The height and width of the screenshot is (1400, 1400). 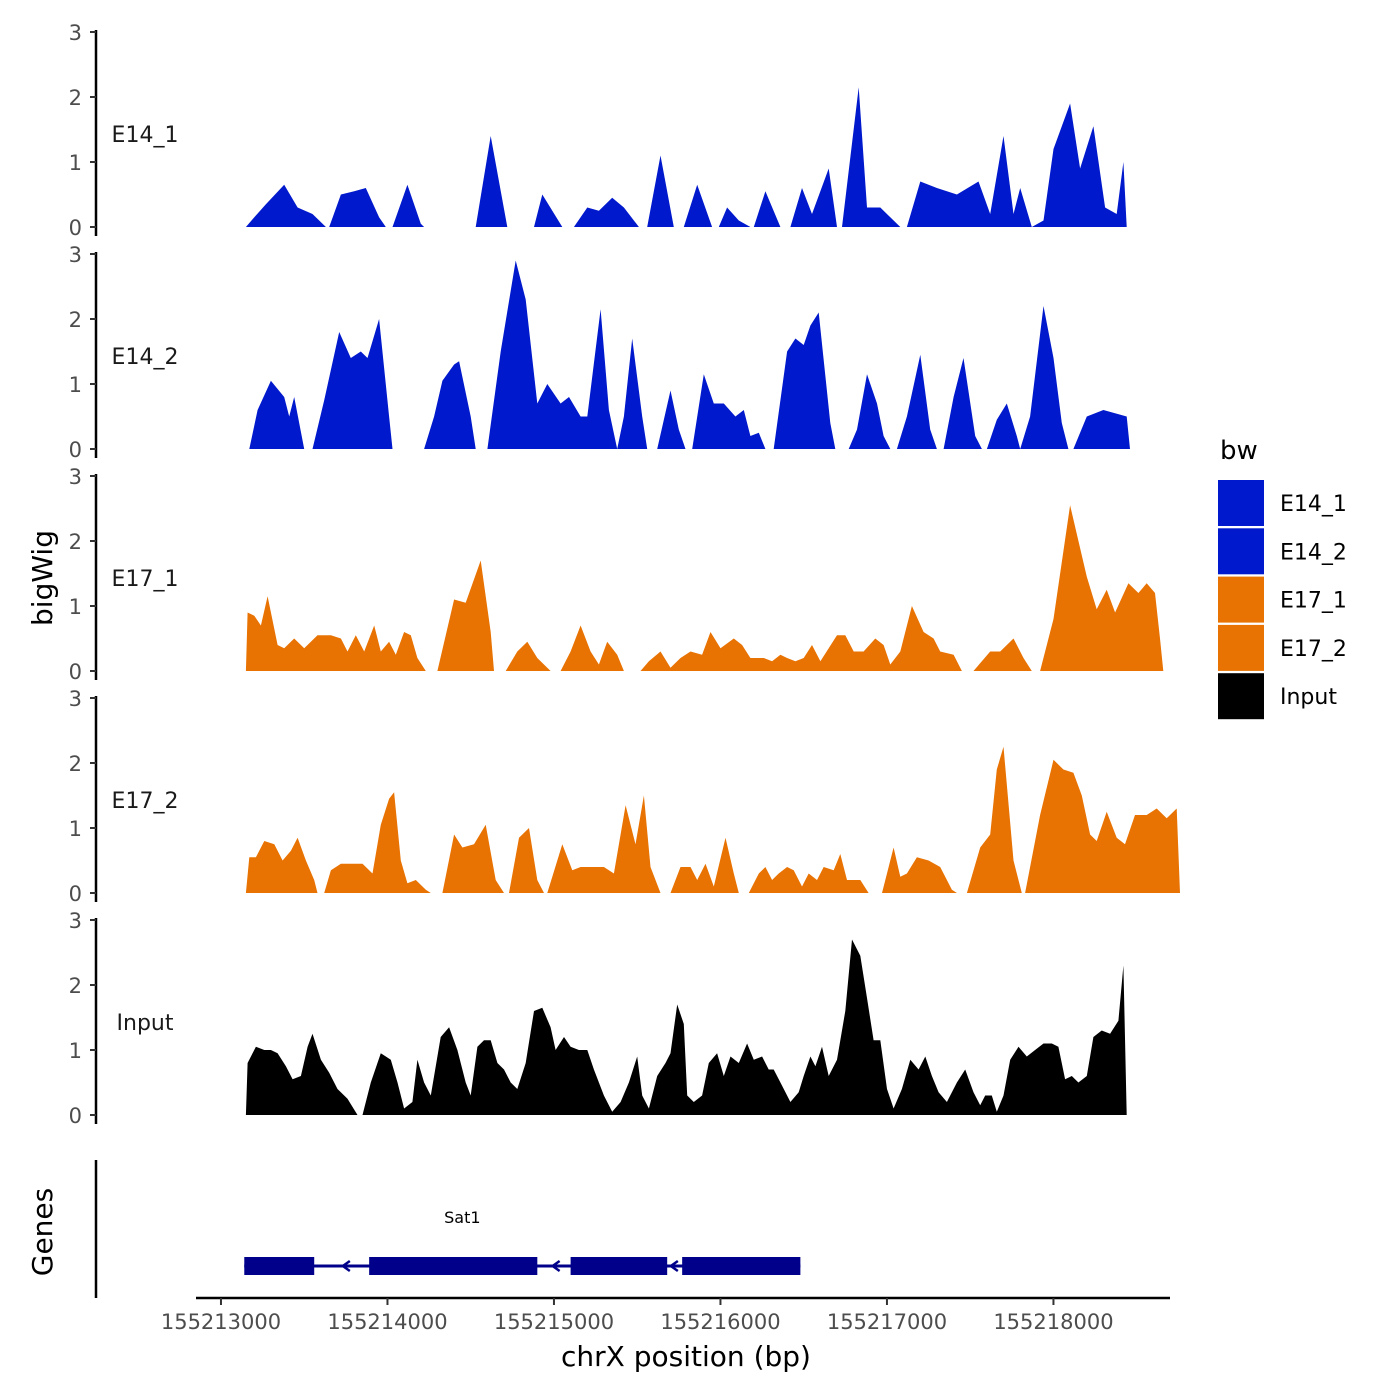 What do you see at coordinates (221, 1322) in the screenshot?
I see `x-tick-label: 155213000` at bounding box center [221, 1322].